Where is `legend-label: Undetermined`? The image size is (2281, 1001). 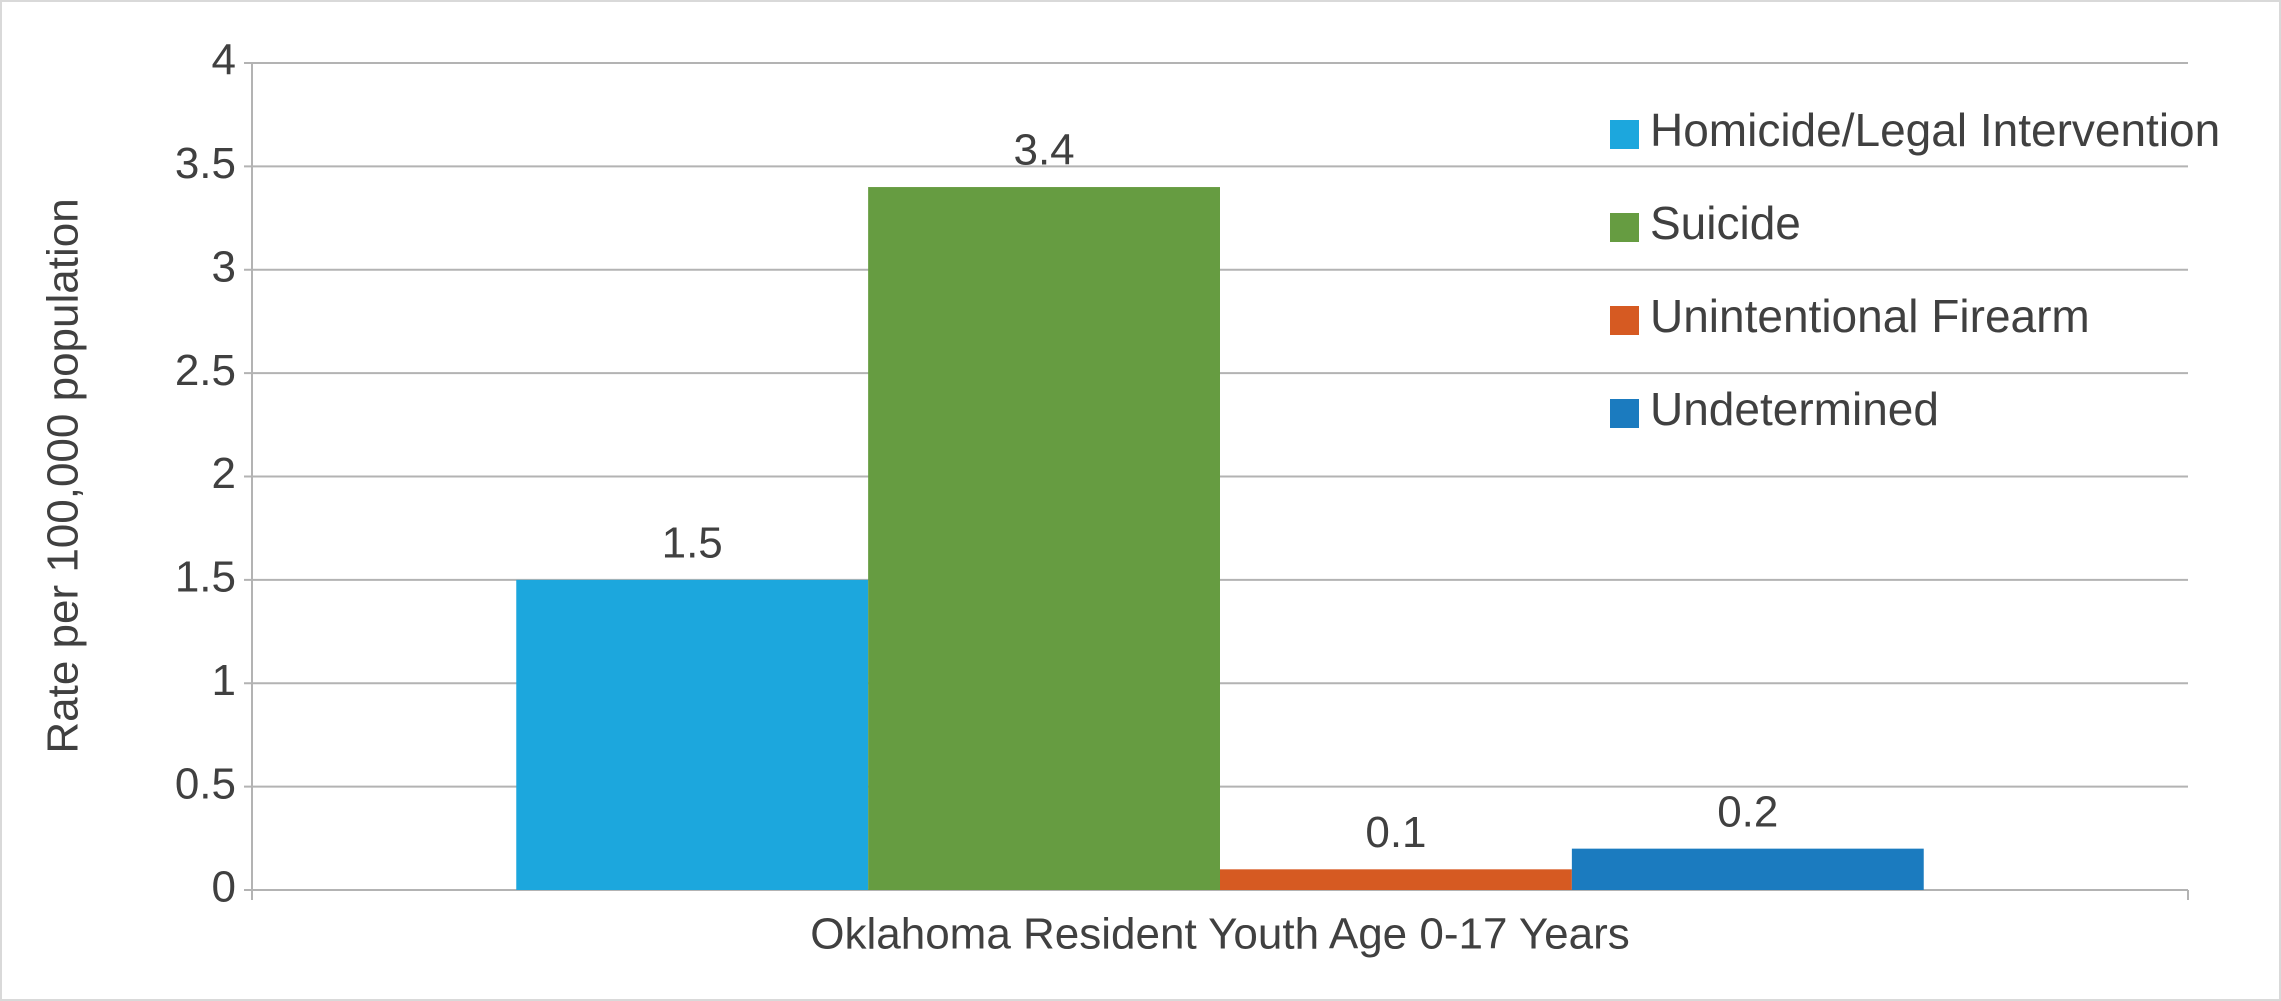
legend-label: Undetermined is located at coordinates (1794, 409).